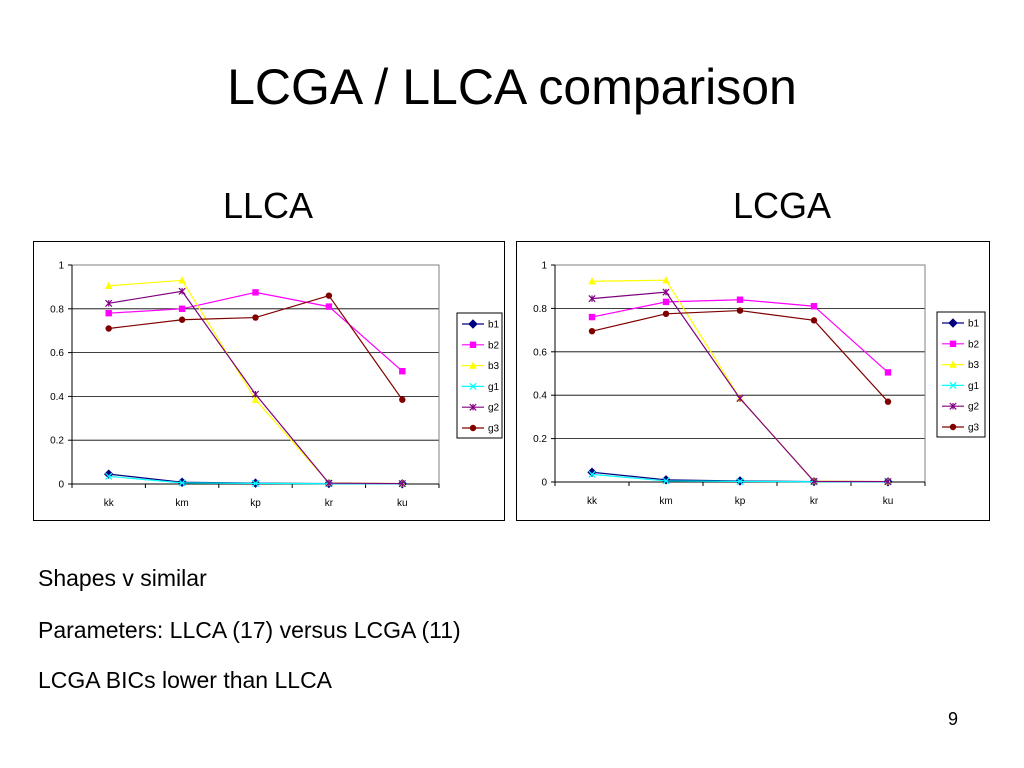  I want to click on series-b2, so click(740, 336).